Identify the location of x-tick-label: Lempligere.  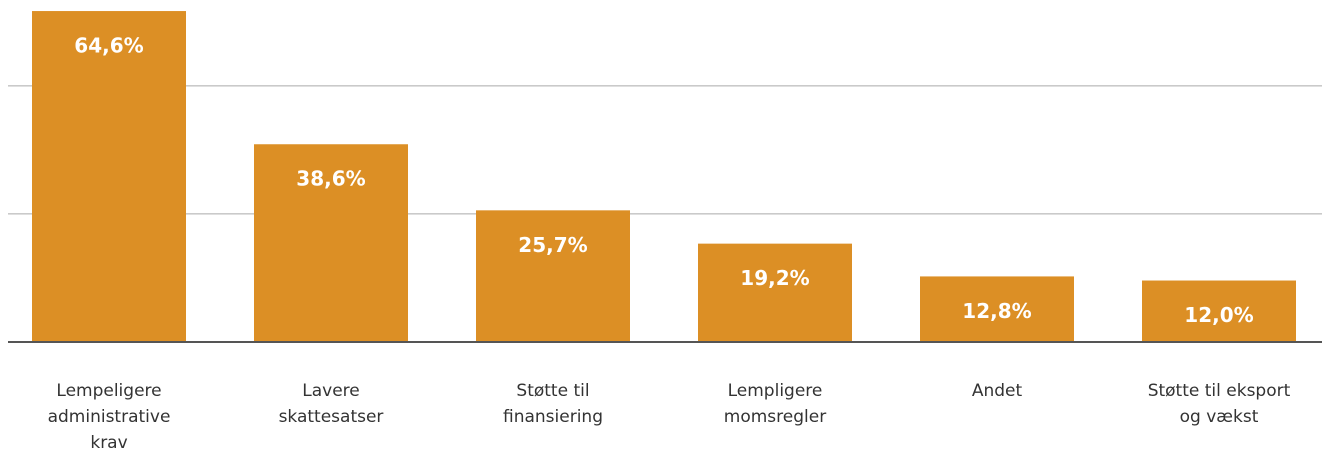
(775, 391).